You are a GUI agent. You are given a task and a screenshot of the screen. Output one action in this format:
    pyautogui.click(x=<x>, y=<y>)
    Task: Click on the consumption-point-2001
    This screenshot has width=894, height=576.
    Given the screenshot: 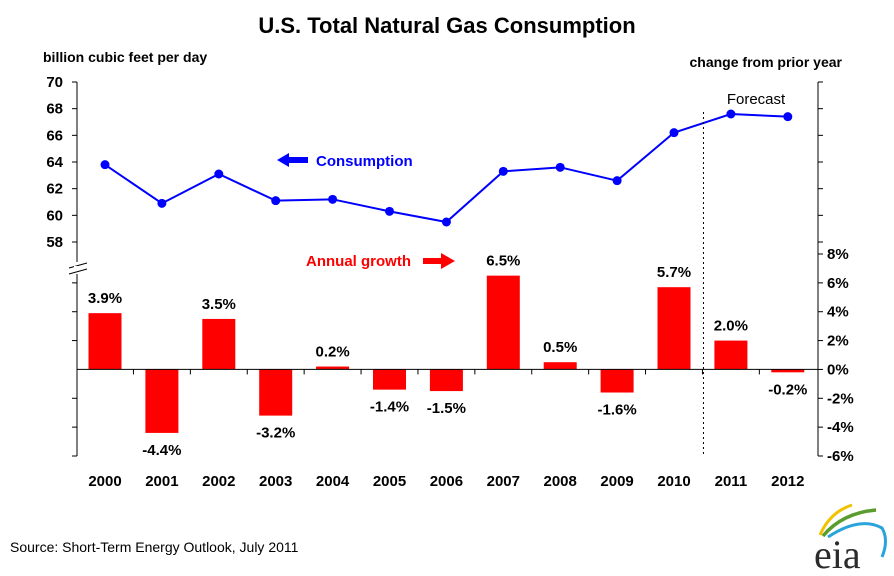 What is the action you would take?
    pyautogui.click(x=162, y=203)
    